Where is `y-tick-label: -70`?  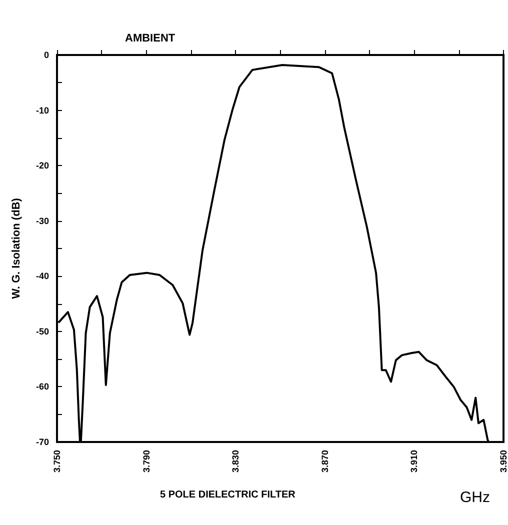 y-tick-label: -70 is located at coordinates (42, 442).